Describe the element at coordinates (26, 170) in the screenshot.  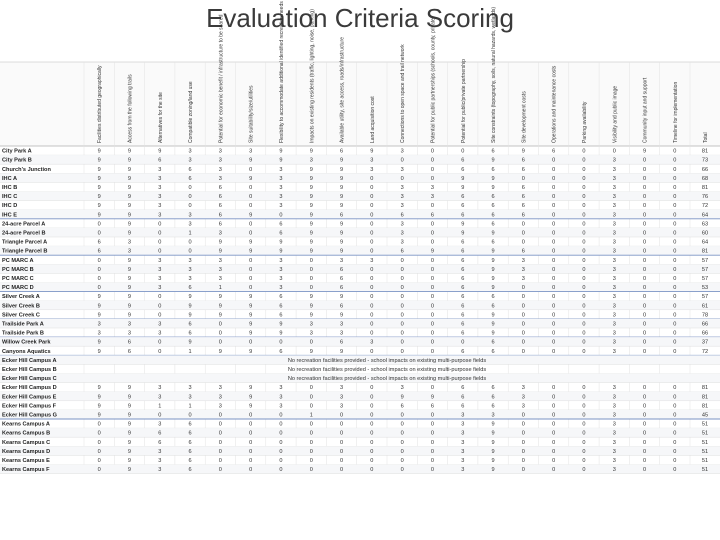
I see `row-label: Church's Junction` at that location.